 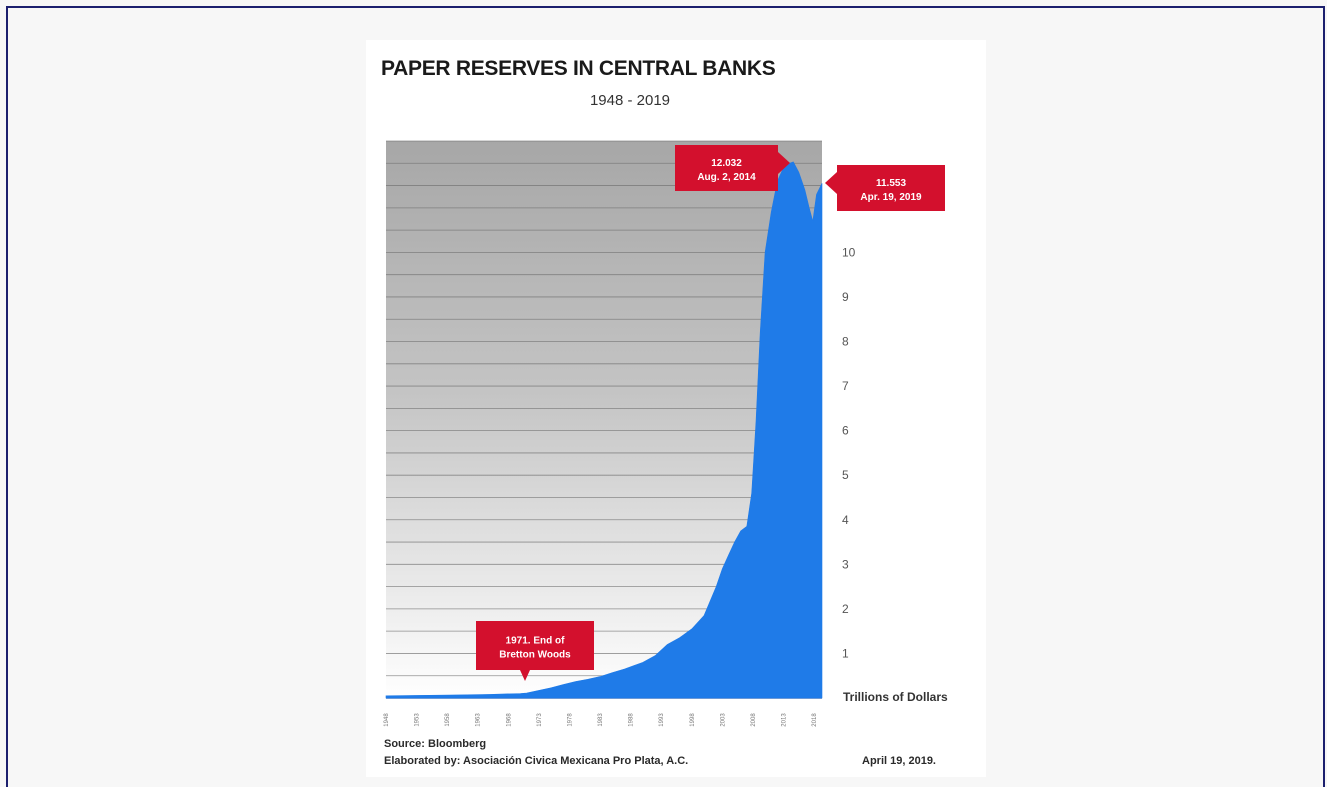 I want to click on callout-bretton-woods-box, so click(x=535, y=645).